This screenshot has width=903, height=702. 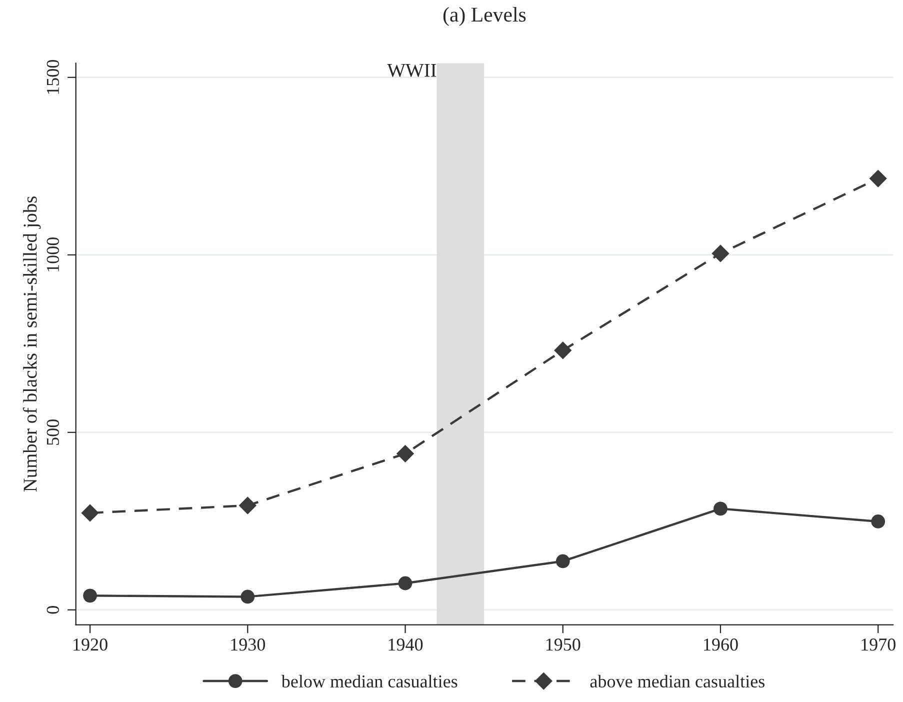 What do you see at coordinates (411, 70) in the screenshot?
I see `band-label: WWII` at bounding box center [411, 70].